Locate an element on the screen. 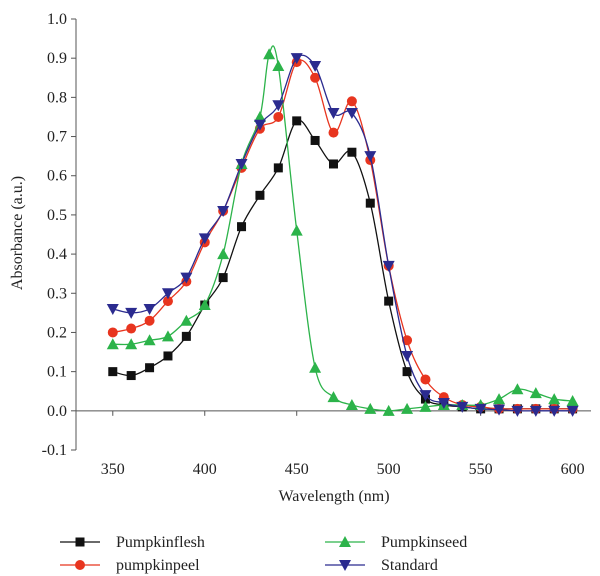 The height and width of the screenshot is (576, 600). legend-item-pumpkinflesh: Pumpkinflesh is located at coordinates (132, 542).